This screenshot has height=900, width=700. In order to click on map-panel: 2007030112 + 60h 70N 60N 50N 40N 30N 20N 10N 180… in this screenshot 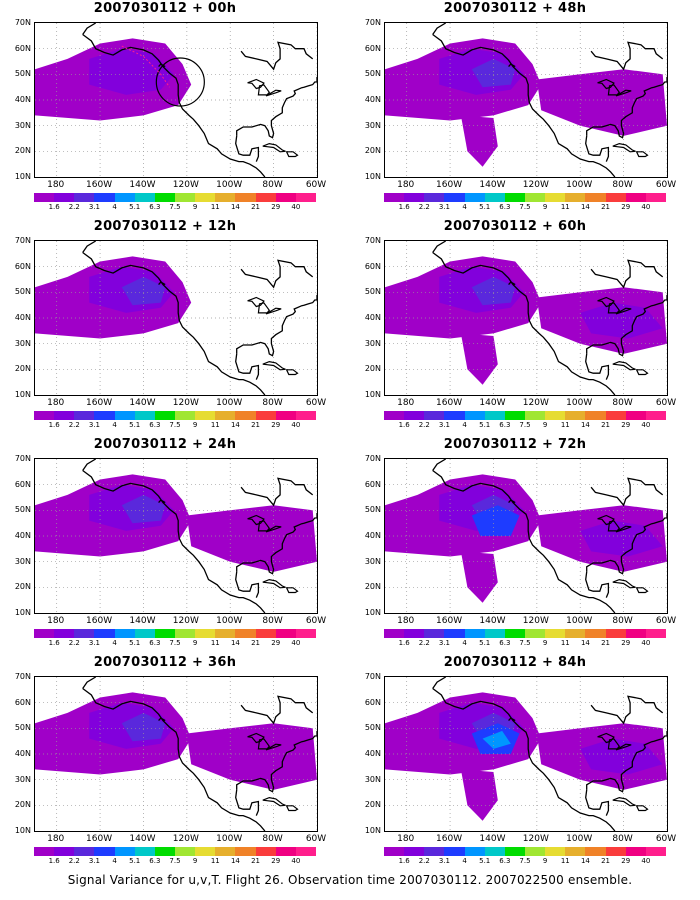, I will do `click(515, 327)`.